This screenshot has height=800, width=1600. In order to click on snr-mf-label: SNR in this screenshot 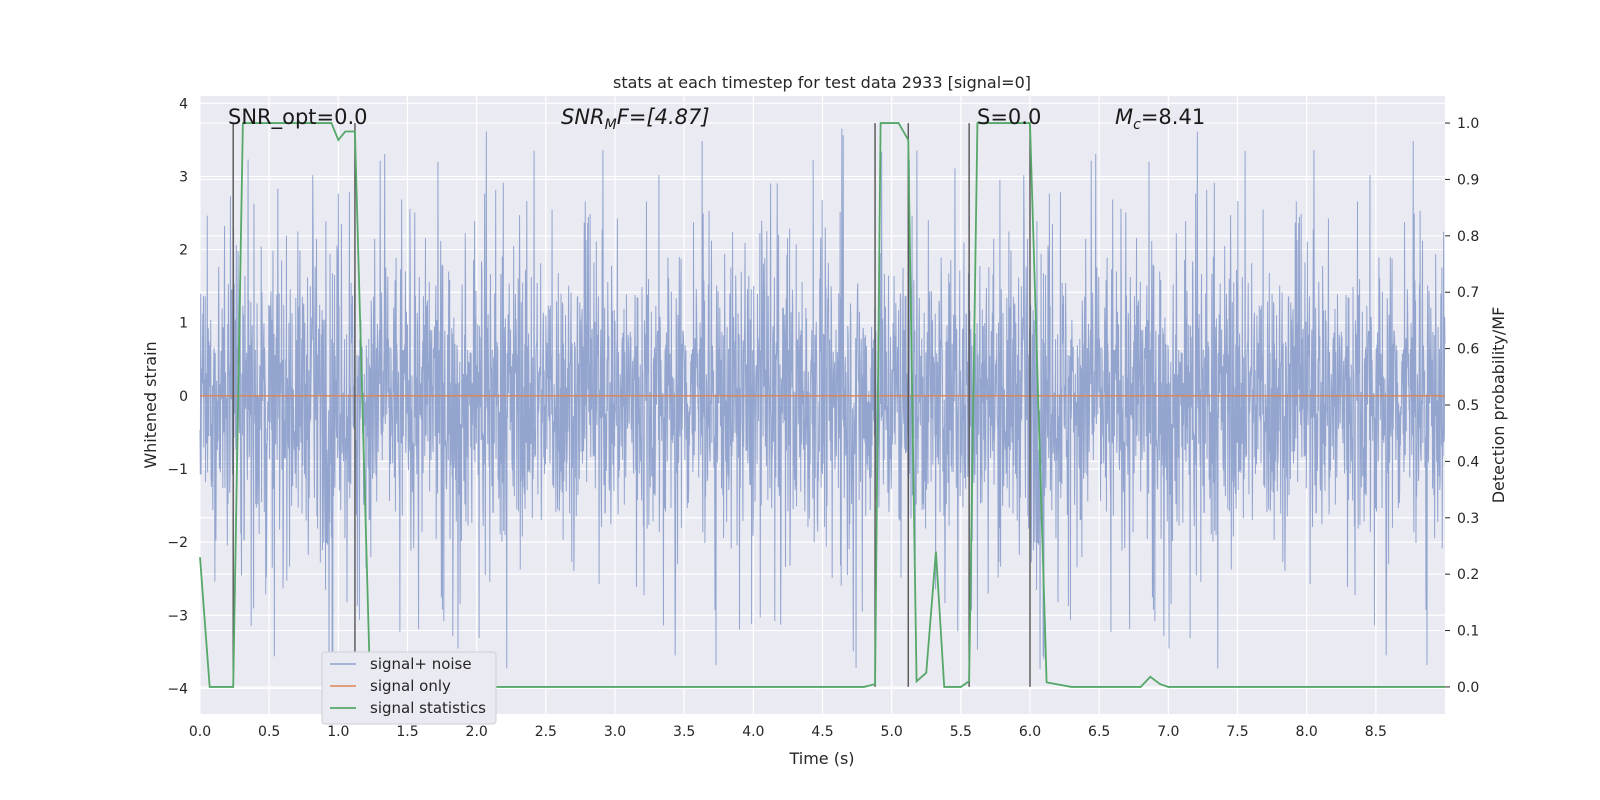, I will do `click(583, 117)`.